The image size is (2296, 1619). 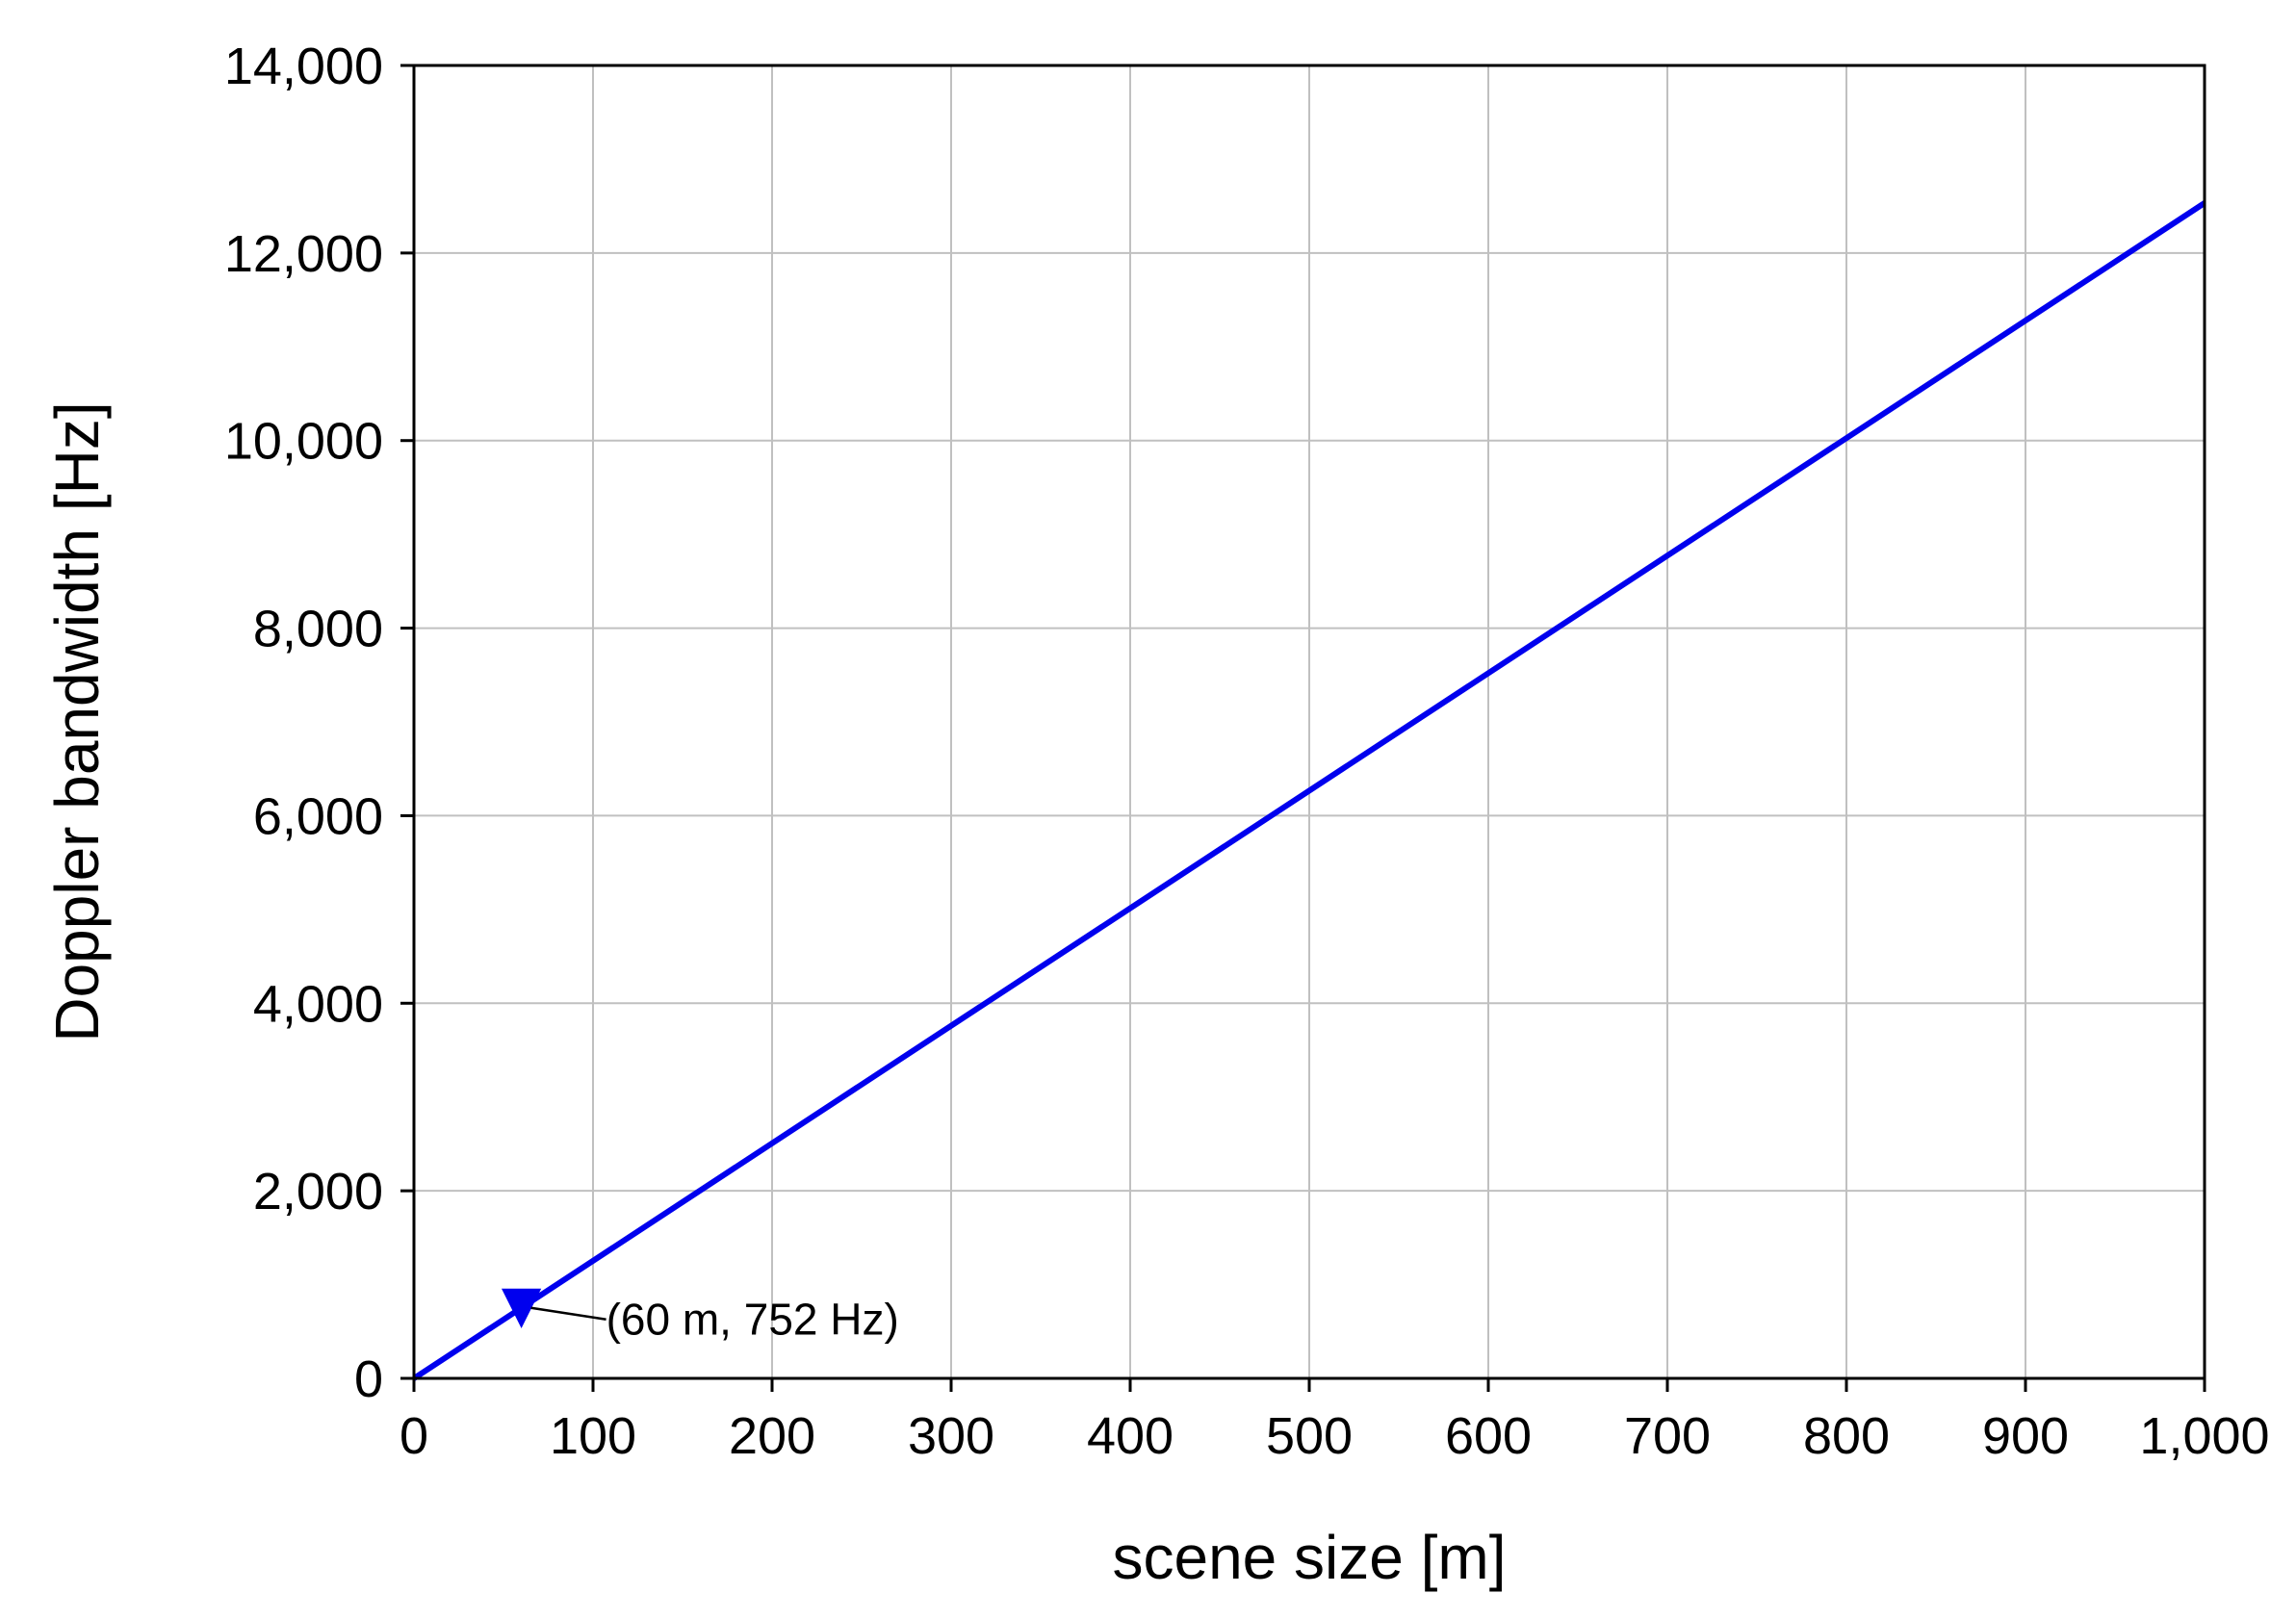 What do you see at coordinates (2204, 1436) in the screenshot?
I see `x-tick-label: 1,000` at bounding box center [2204, 1436].